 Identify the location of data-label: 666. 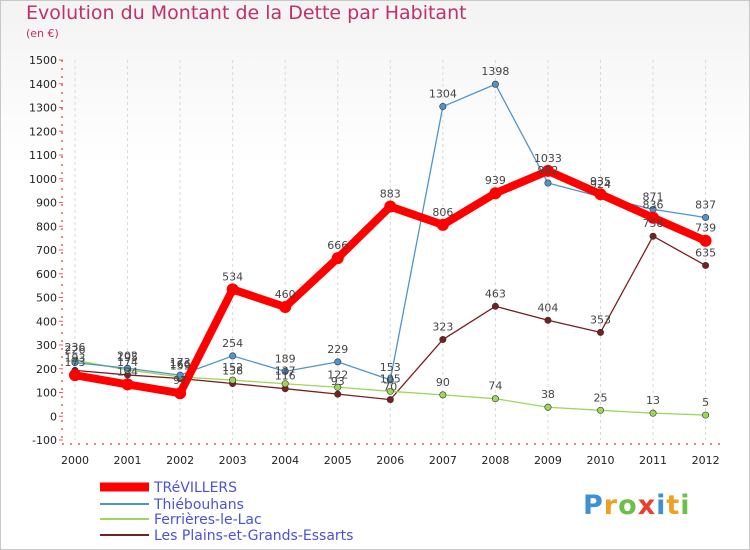
(337, 245).